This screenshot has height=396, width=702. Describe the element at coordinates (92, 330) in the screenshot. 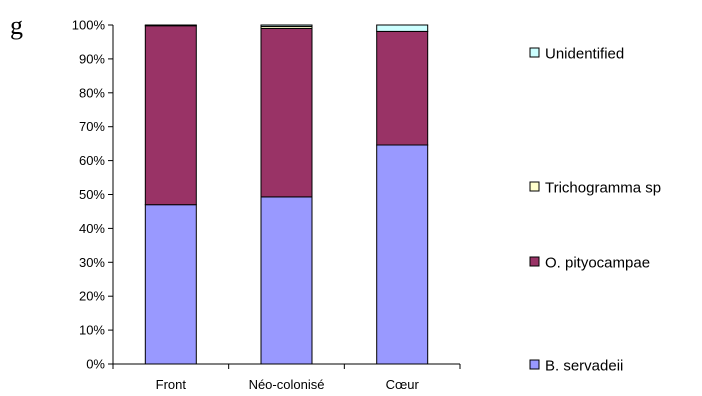

I see `y-tick-label: 10%` at that location.